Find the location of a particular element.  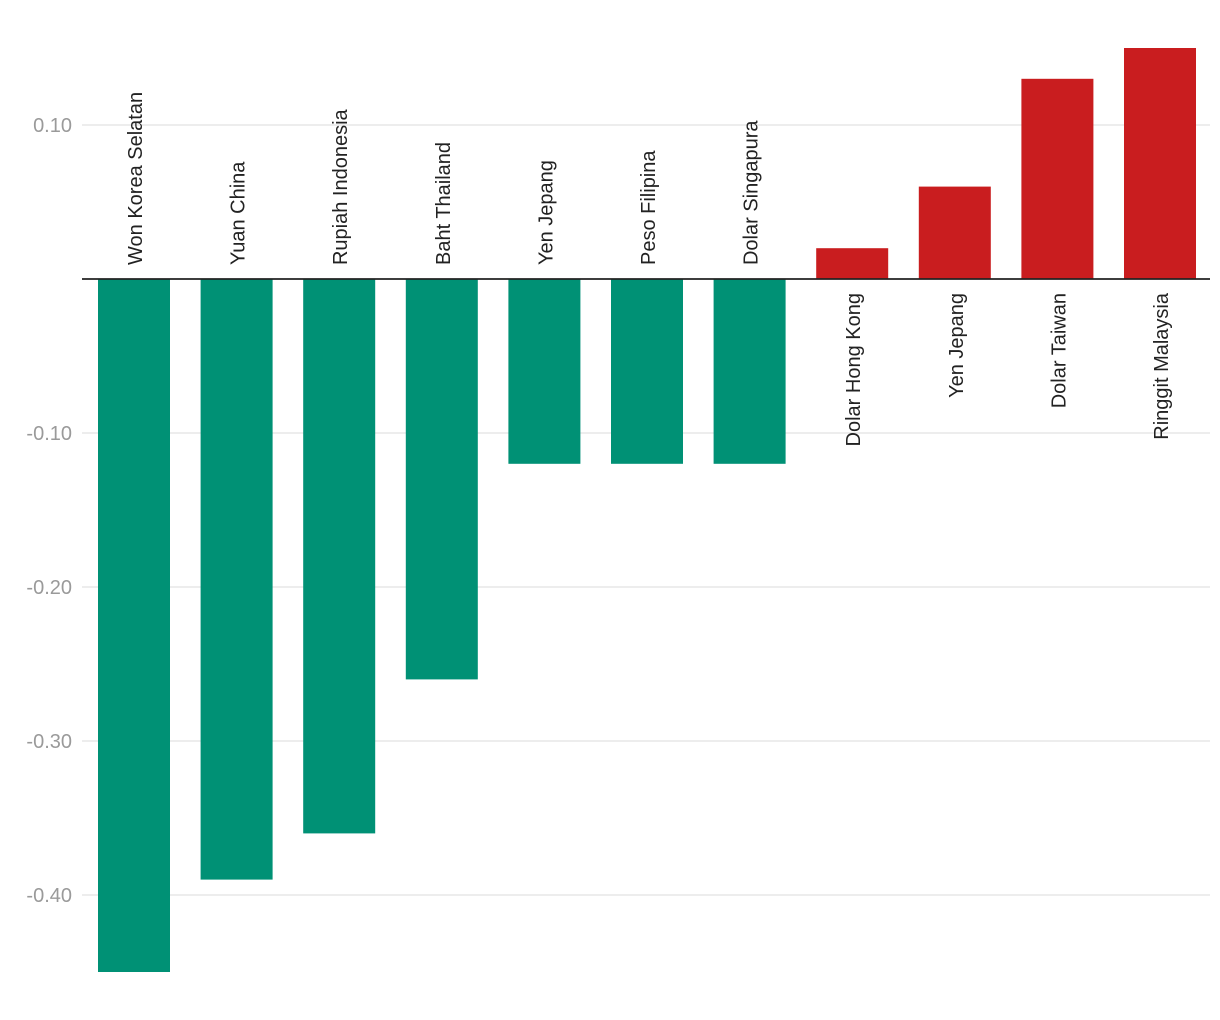

category-label: Baht Thailand is located at coordinates (444, 203).